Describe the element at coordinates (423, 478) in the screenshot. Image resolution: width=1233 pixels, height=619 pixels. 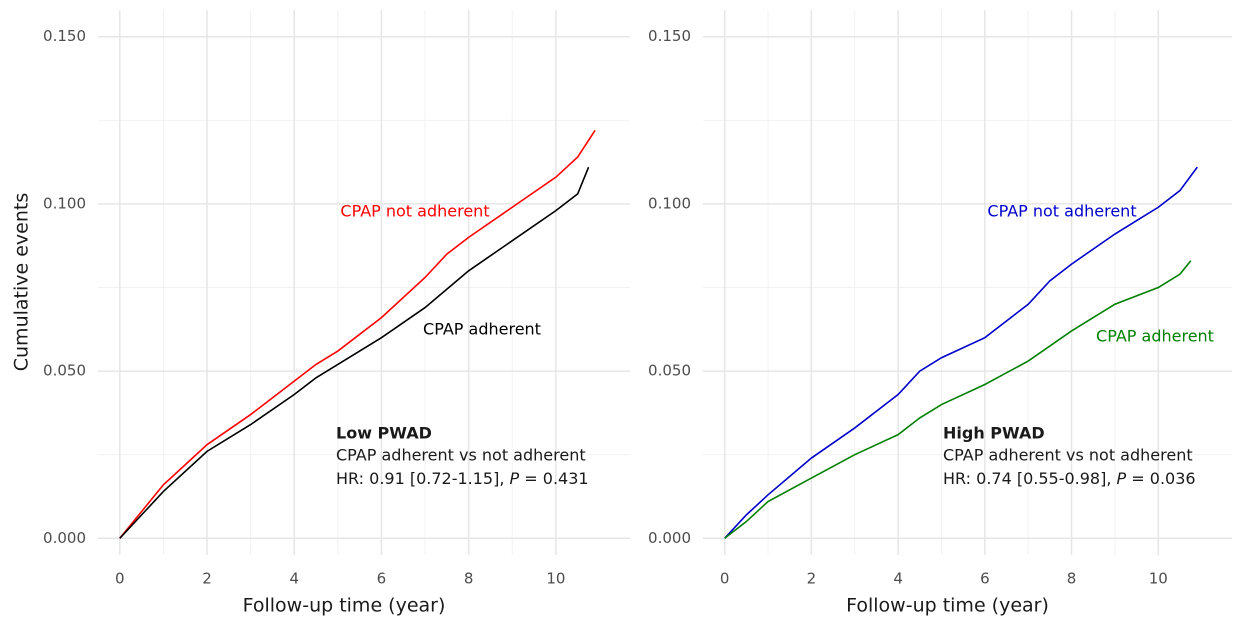
I see `hr-text: HR: 0.91 [0.72-1.15],` at that location.